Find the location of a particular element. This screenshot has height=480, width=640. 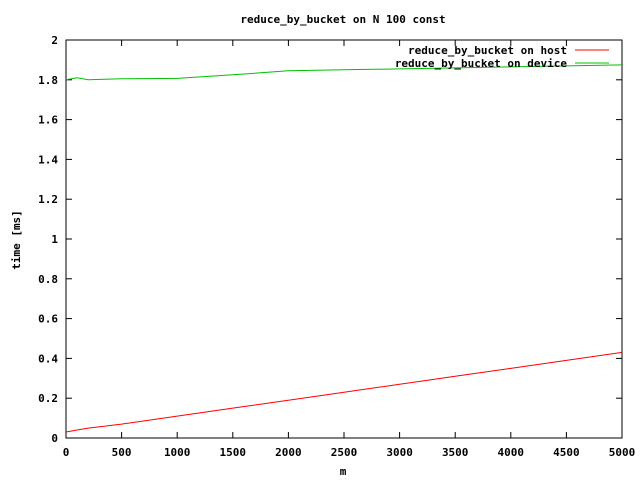

y-tick-label: 0.4 is located at coordinates (48, 358).